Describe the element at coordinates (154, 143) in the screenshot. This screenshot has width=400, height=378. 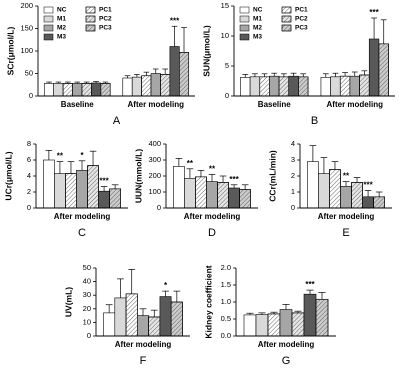
I see `y-tick-label: 400` at that location.